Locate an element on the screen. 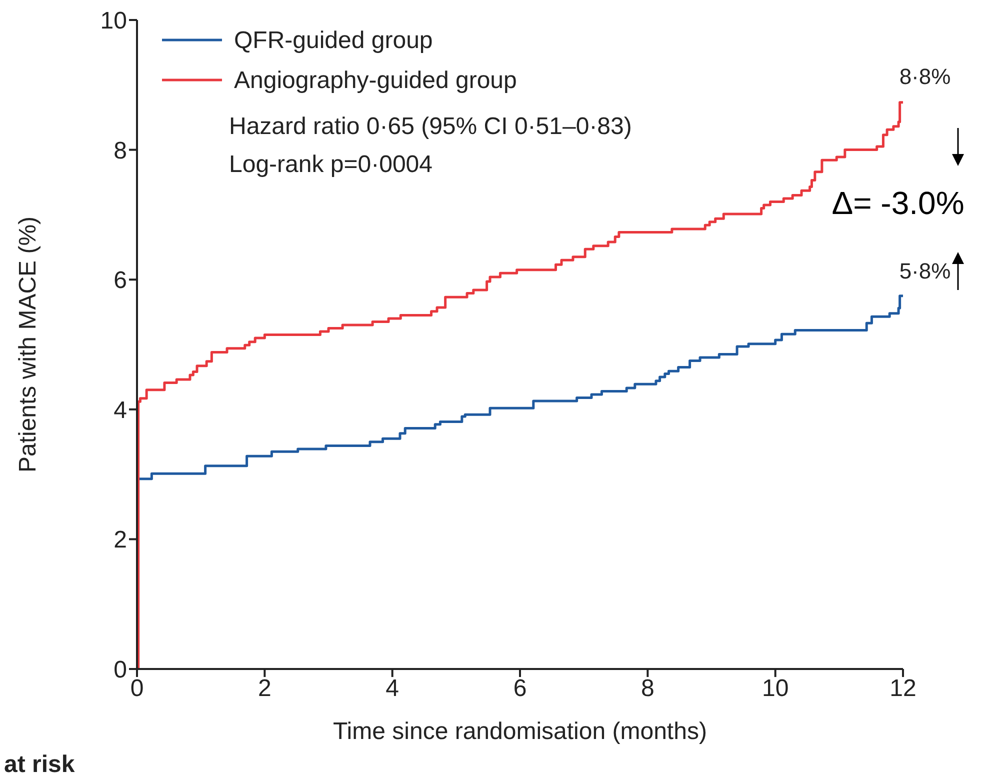 The height and width of the screenshot is (774, 989). x-tick-label: 8 is located at coordinates (647, 688).